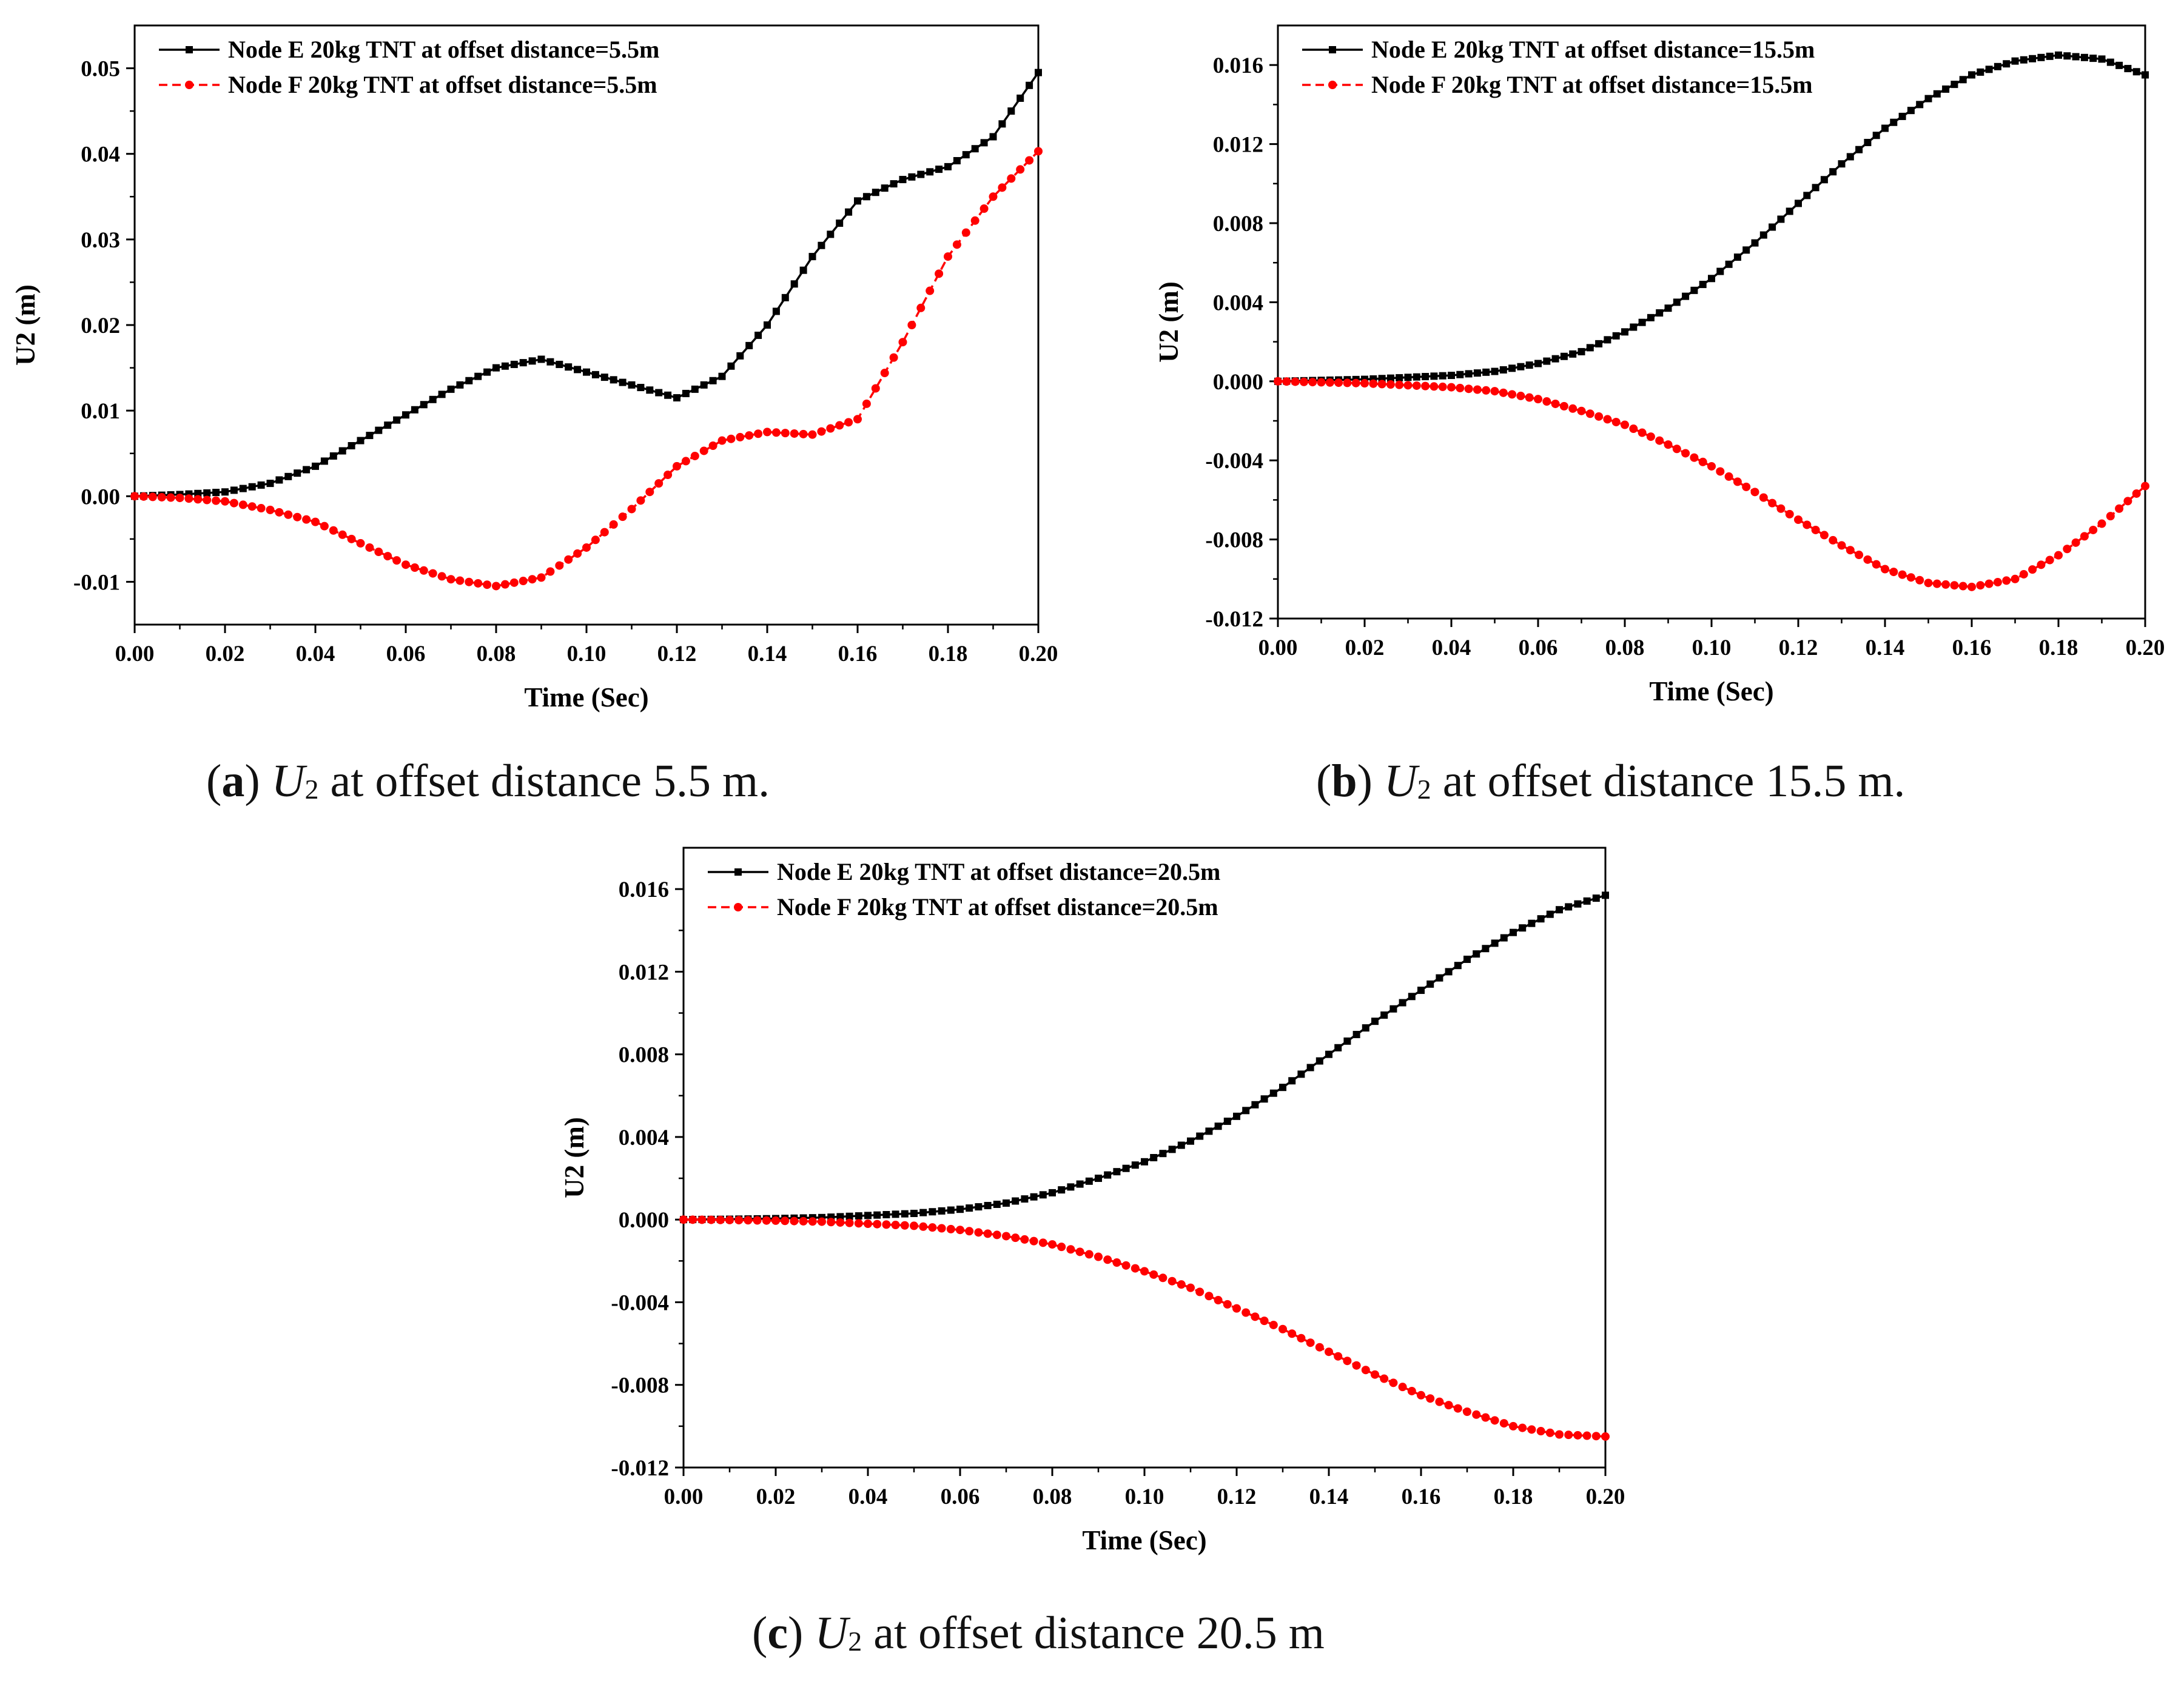  What do you see at coordinates (1538, 648) in the screenshot?
I see `x-tick-label: 0.06` at bounding box center [1538, 648].